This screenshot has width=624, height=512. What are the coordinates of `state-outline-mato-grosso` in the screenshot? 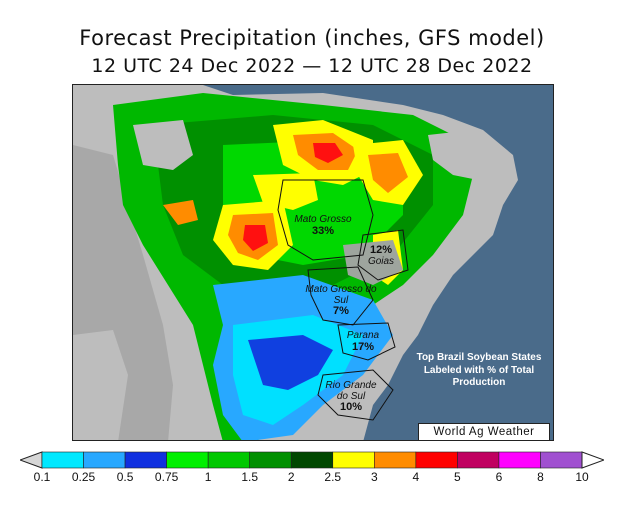 It's located at (325, 220).